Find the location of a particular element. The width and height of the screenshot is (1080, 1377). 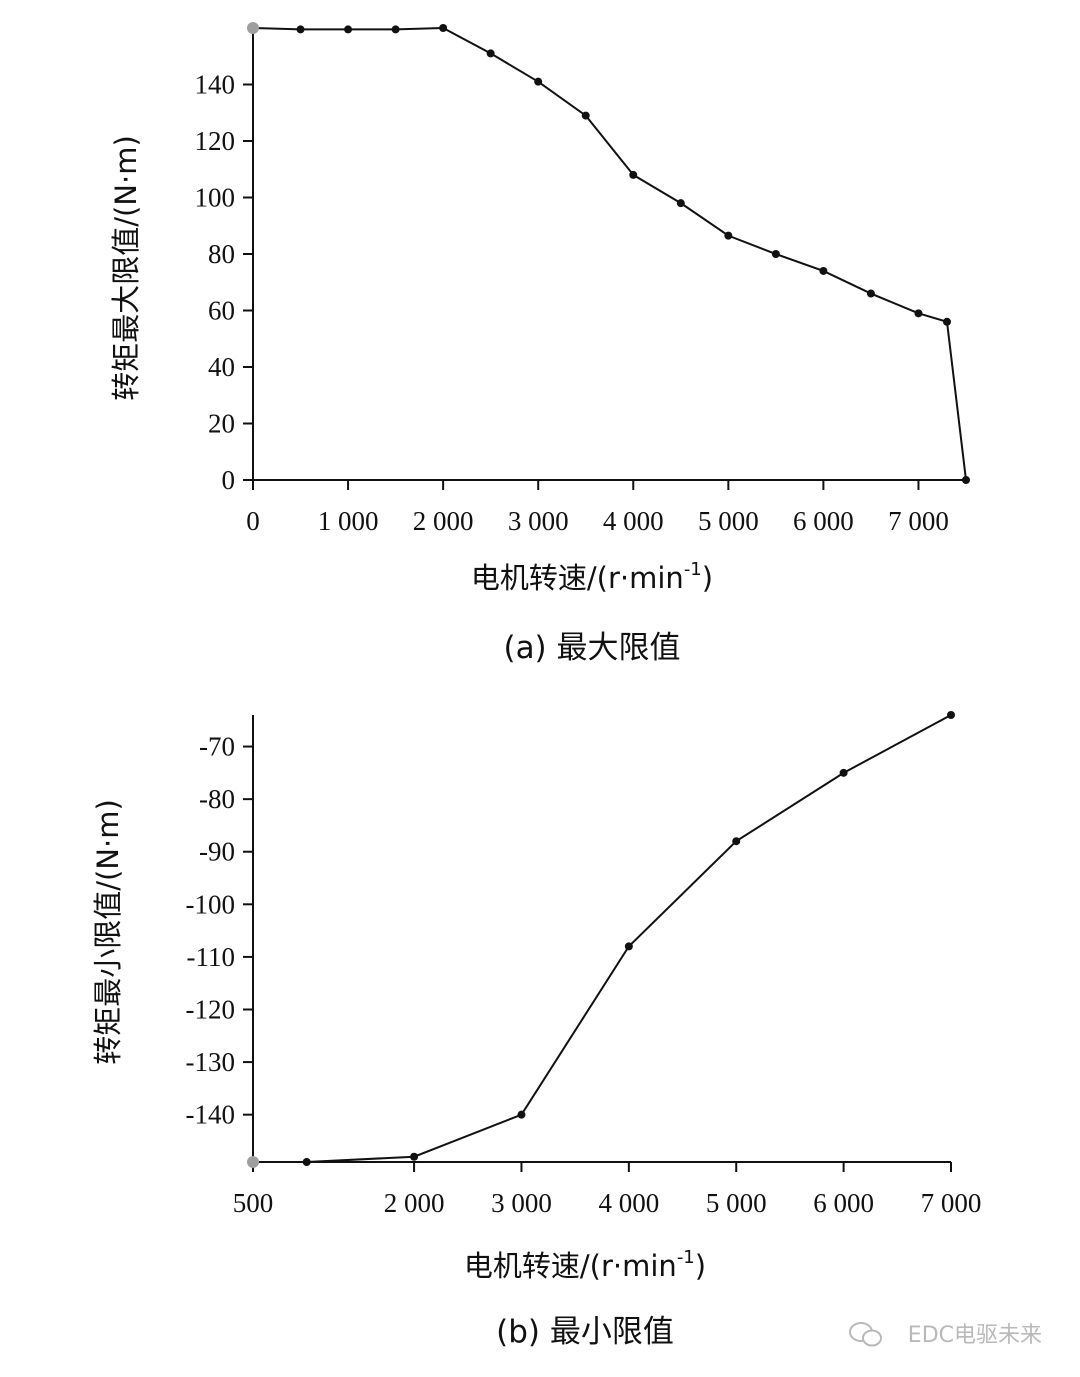

watermark: EDC电驱未来 is located at coordinates (945, 1335).